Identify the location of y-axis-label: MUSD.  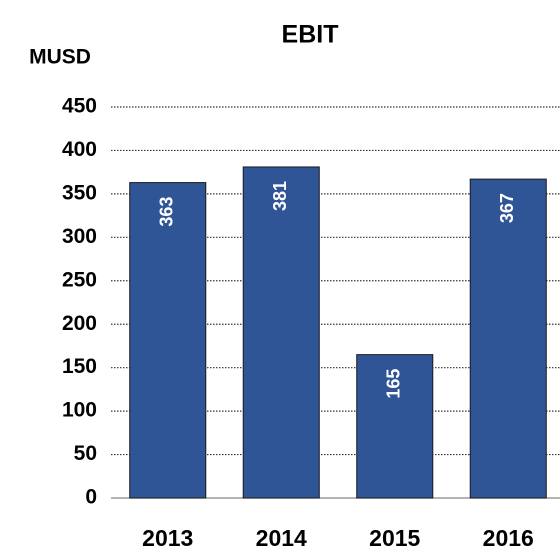
(60, 57).